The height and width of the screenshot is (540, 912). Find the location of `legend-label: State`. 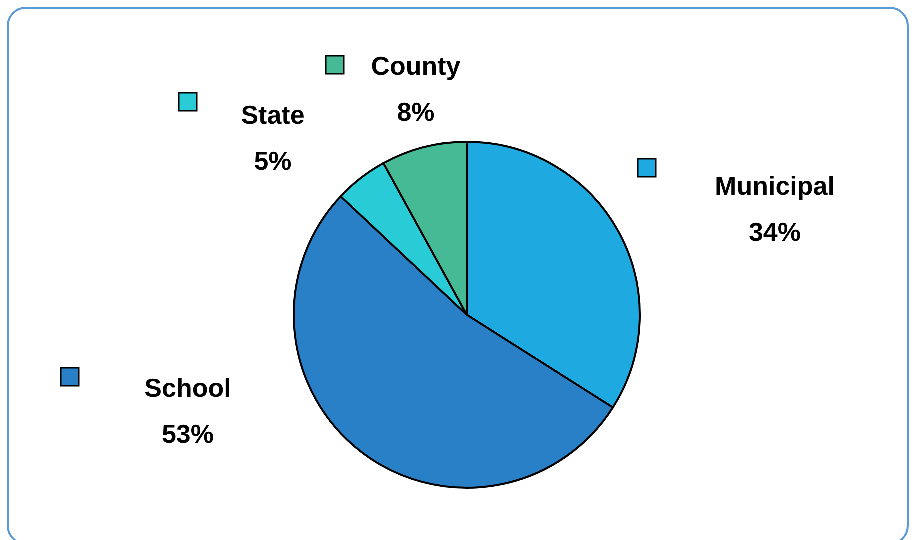

legend-label: State is located at coordinates (273, 115).